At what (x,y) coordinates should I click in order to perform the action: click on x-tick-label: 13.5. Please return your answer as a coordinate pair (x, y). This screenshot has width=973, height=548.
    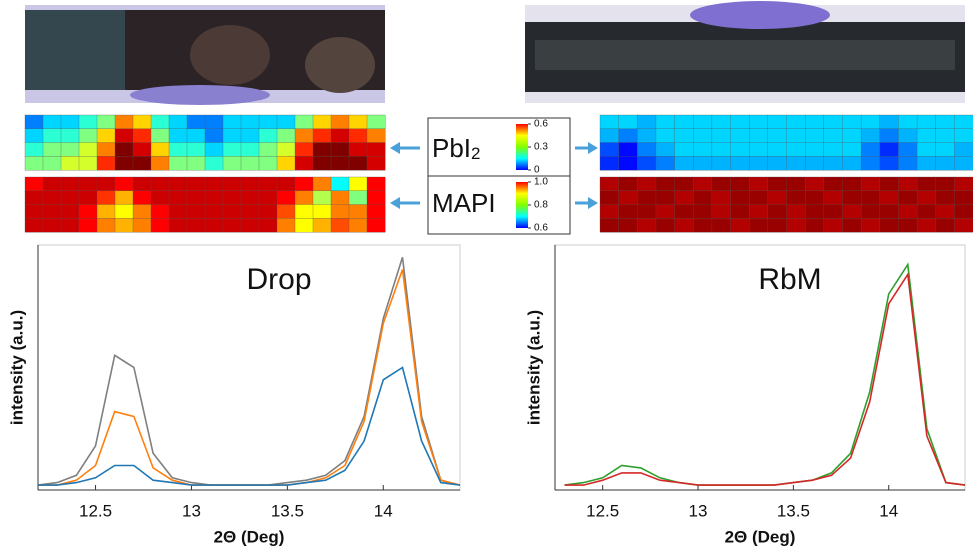
    Looking at the image, I should click on (287, 510).